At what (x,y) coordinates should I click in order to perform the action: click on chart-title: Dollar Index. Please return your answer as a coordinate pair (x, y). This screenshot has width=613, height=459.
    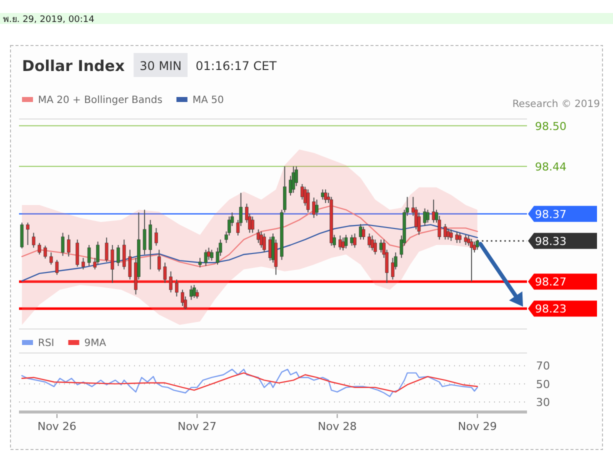
    Looking at the image, I should click on (73, 66).